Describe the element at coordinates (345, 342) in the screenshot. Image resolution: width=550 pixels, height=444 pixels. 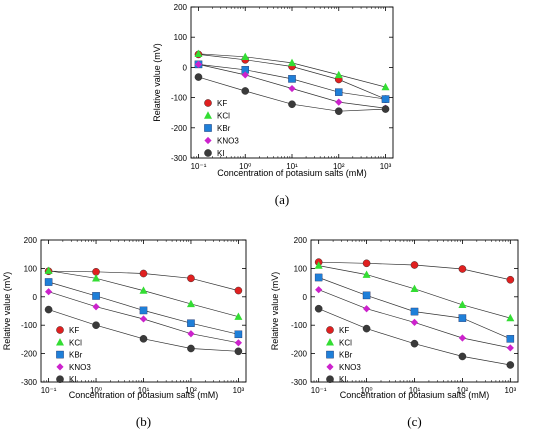
I see `legend-label-kcl: KCl` at that location.